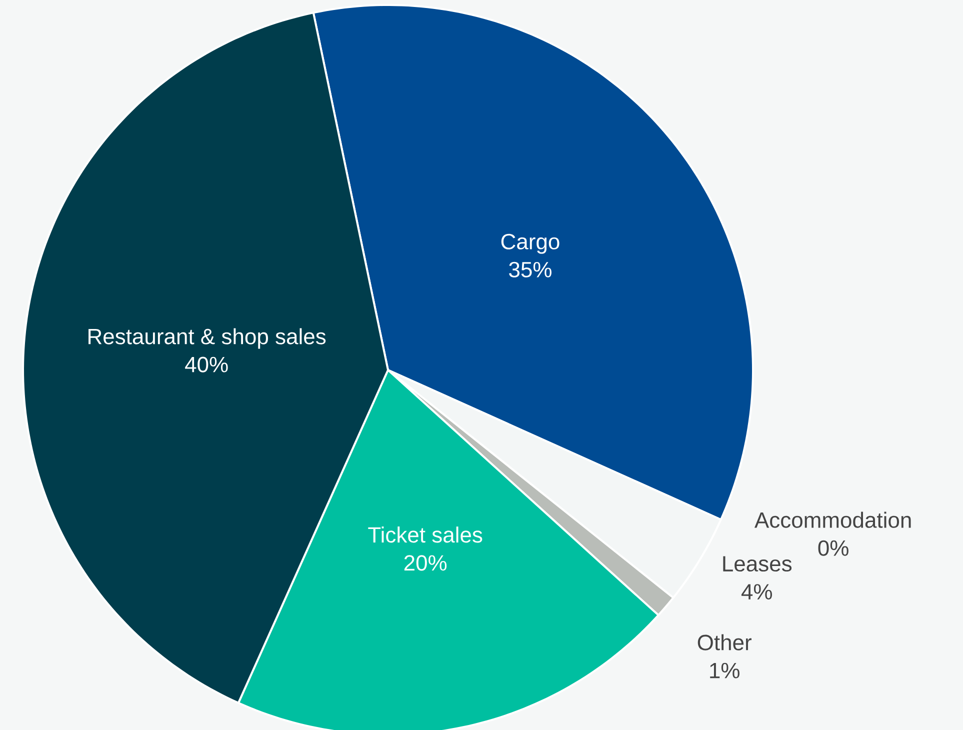 Image resolution: width=963 pixels, height=730 pixels. I want to click on text: 0%, so click(833, 548).